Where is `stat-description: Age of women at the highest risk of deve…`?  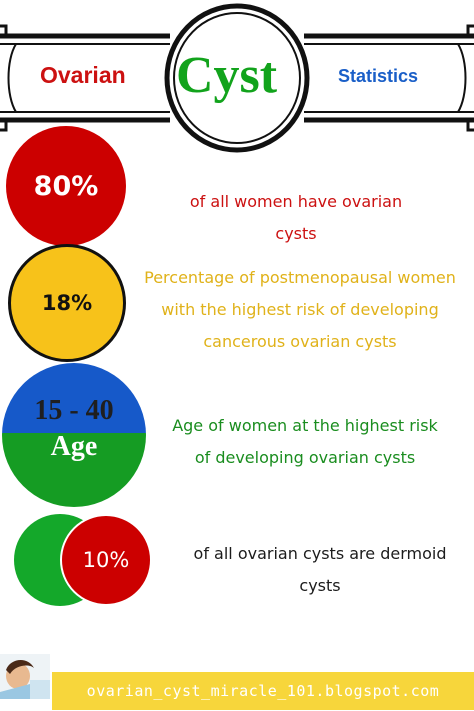 stat-description: Age of women at the highest risk of deve… is located at coordinates (305, 441).